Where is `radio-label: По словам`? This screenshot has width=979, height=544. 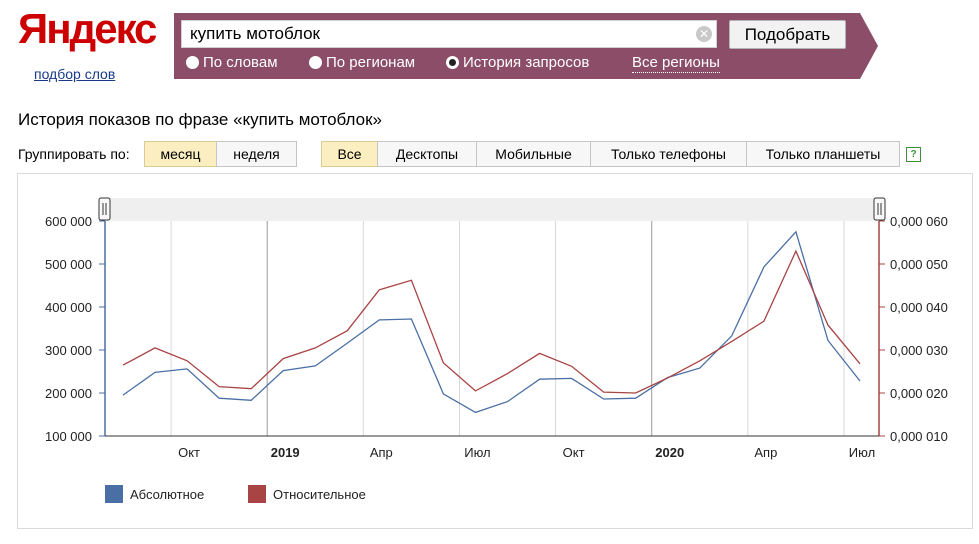 radio-label: По словам is located at coordinates (240, 62).